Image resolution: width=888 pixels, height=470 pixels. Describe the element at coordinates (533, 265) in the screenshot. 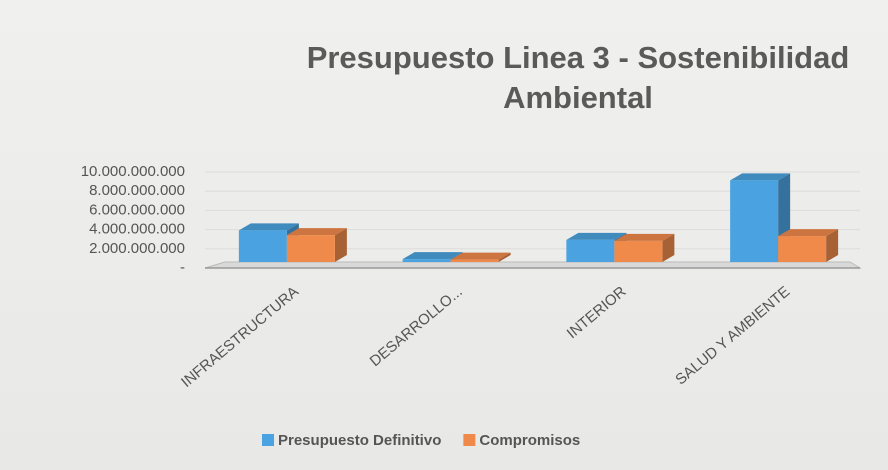

I see `floor` at that location.